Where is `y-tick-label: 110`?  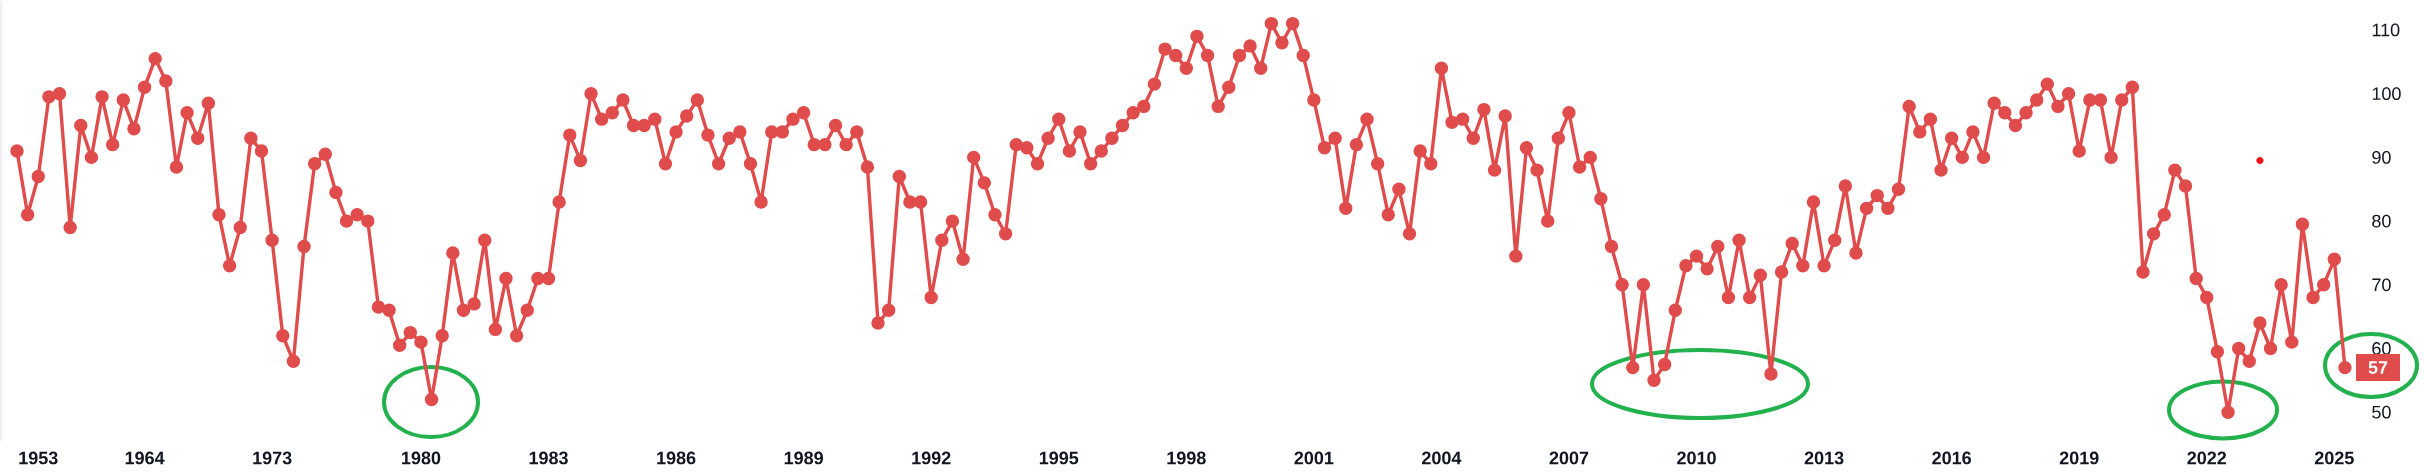 y-tick-label: 110 is located at coordinates (2386, 30).